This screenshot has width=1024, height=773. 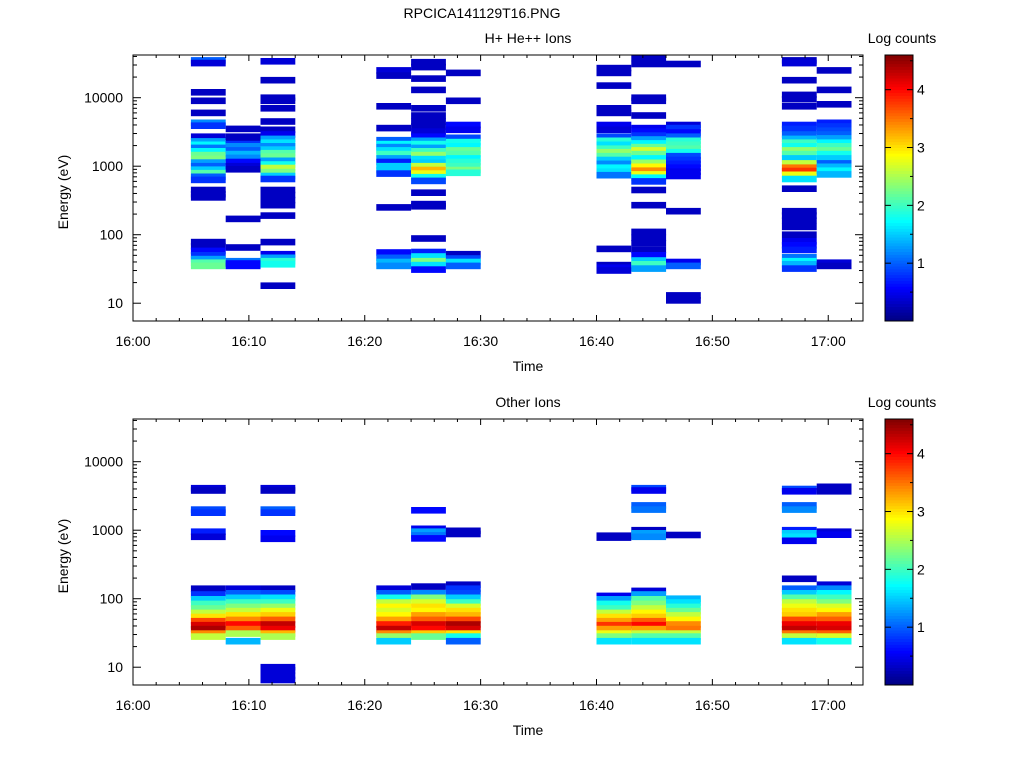 What do you see at coordinates (63, 556) in the screenshot?
I see `y-axis-label: Energy (eV)` at bounding box center [63, 556].